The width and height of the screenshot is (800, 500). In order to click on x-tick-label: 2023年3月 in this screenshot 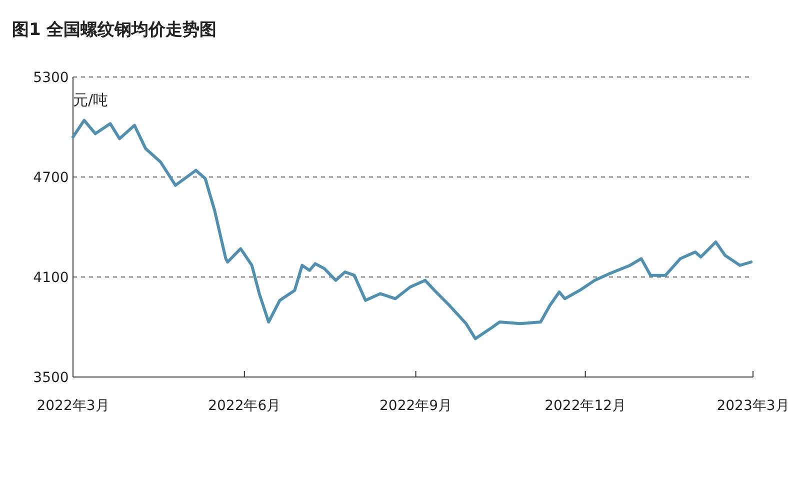, I will do `click(753, 406)`.